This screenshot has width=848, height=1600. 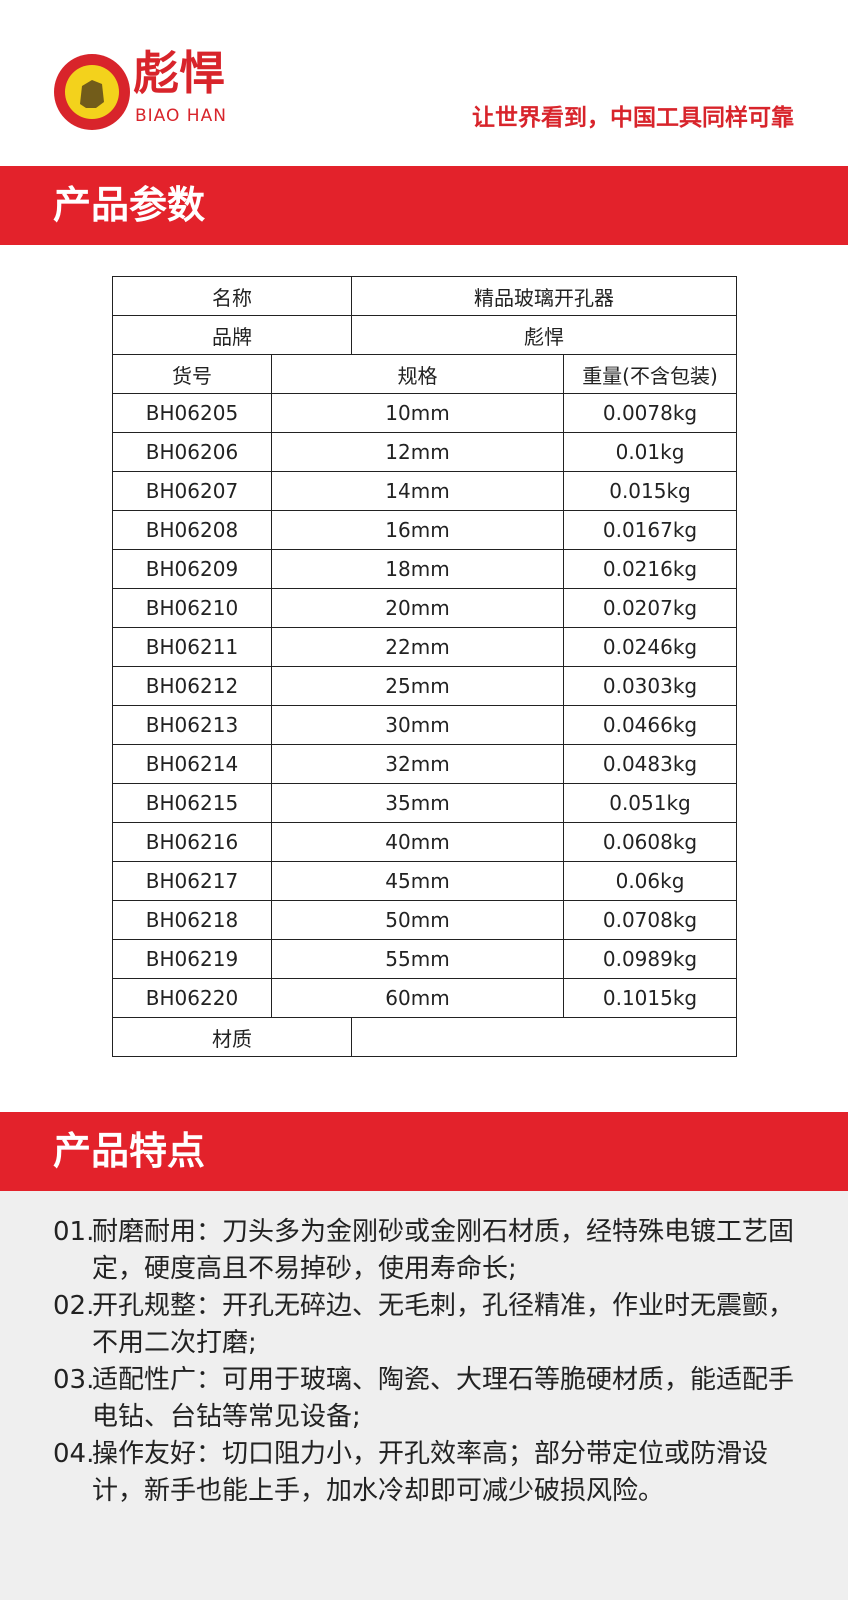 What do you see at coordinates (424, 1151) in the screenshot?
I see `section-title: 产品特点` at bounding box center [424, 1151].